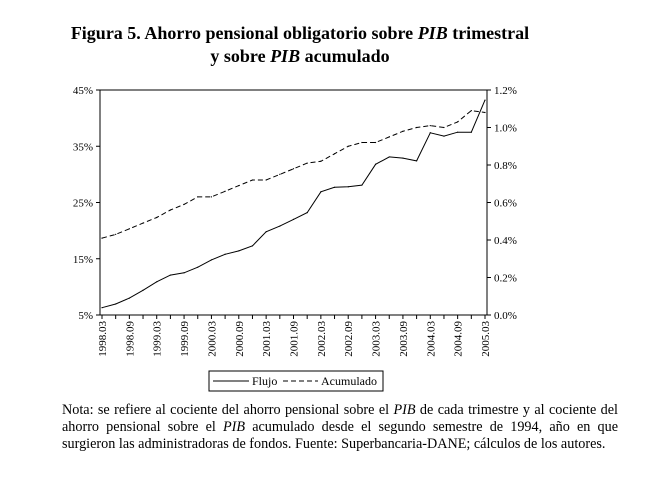 This screenshot has height=497, width=652. I want to click on y-right-tick-label: 0.2%, so click(505, 279).